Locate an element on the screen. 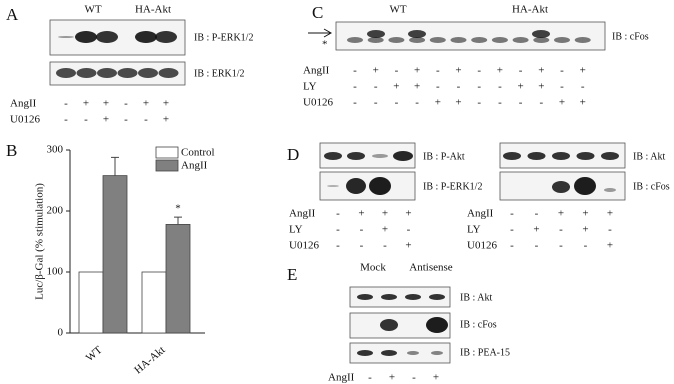 The height and width of the screenshot is (384, 674). band-marker: * is located at coordinates (325, 45).